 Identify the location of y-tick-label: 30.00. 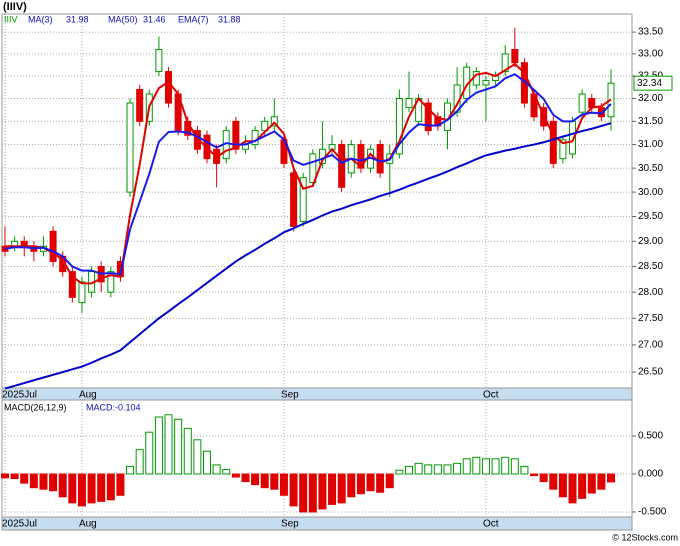
(650, 192).